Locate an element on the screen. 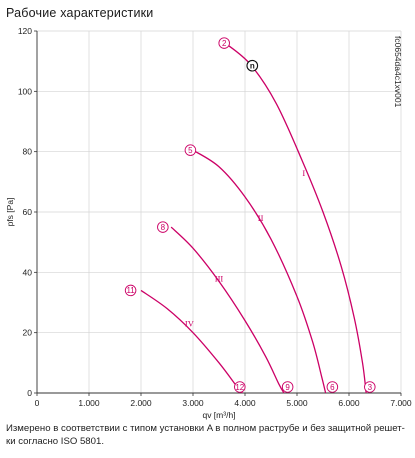 This screenshot has width=415, height=458. marker-6-label: 6 is located at coordinates (332, 387).